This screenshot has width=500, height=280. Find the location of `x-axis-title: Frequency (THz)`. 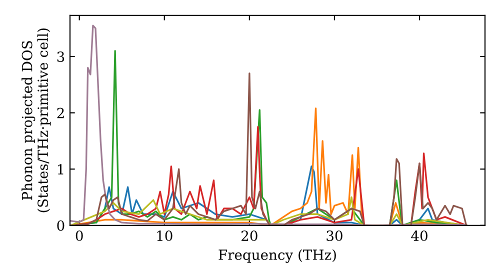

x-axis-title: Frequency (THz) is located at coordinates (277, 256).